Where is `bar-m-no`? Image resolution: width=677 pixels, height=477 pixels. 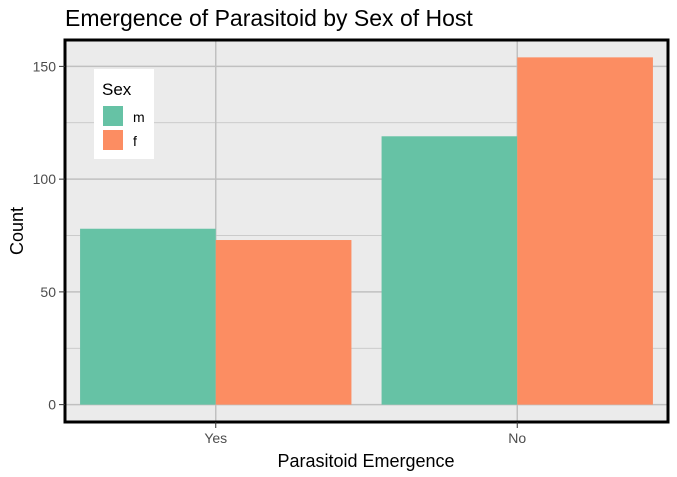 bar-m-no is located at coordinates (449, 270).